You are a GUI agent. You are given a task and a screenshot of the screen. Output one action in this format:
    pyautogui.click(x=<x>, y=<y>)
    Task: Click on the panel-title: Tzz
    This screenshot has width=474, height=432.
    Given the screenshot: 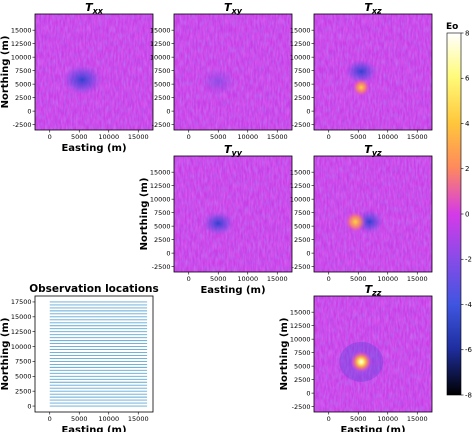 What is the action you would take?
    pyautogui.click(x=373, y=290)
    